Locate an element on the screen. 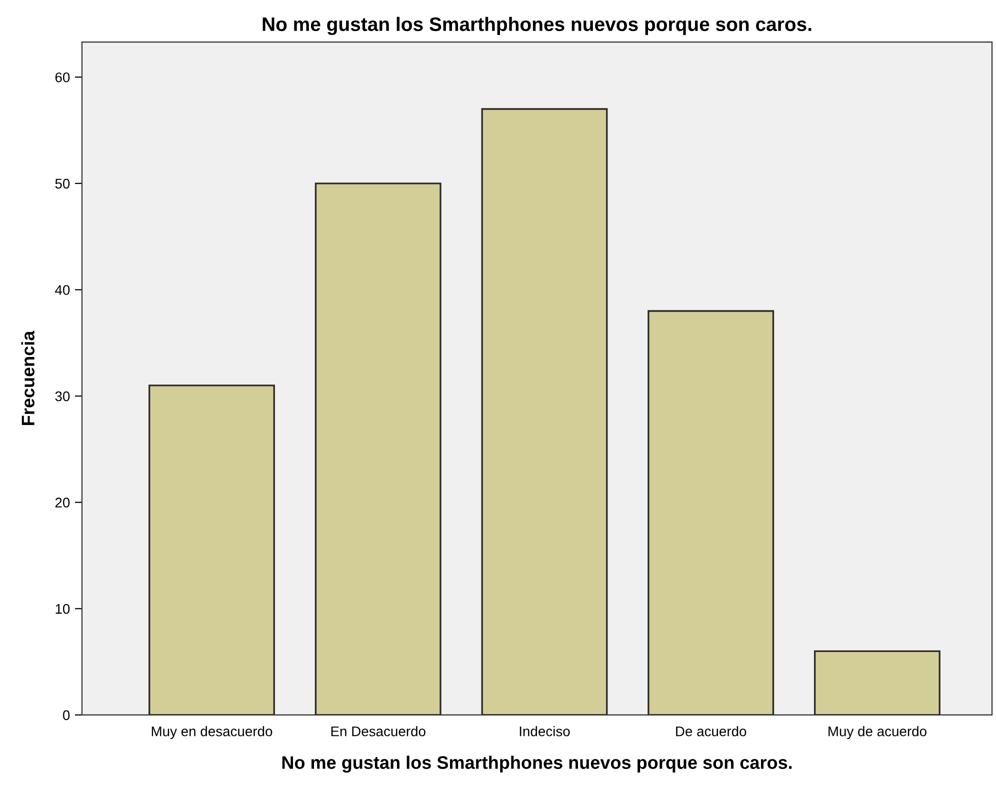 The image size is (996, 793). y-axis-title: Frecuencia is located at coordinates (27, 377).